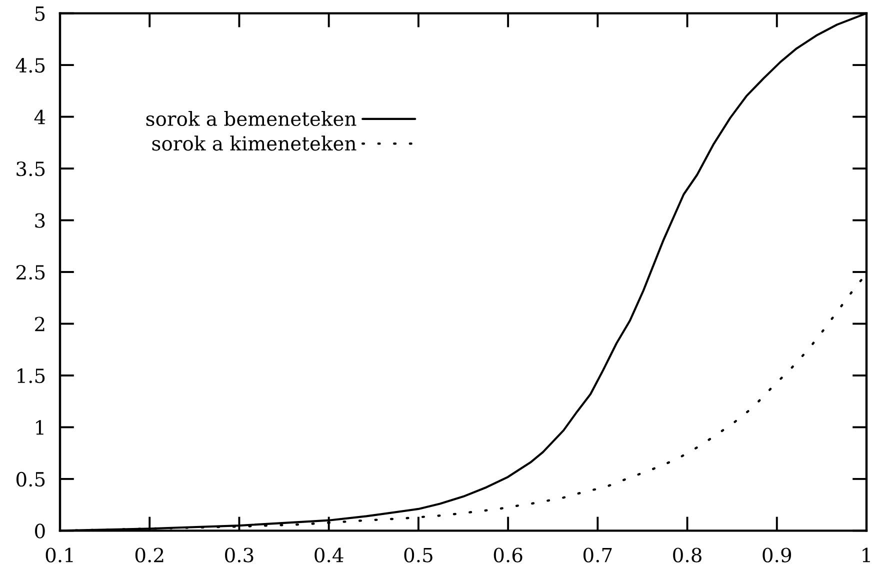 The image size is (872, 579). Describe the element at coordinates (40, 117) in the screenshot. I see `y-tick-label: 4` at that location.